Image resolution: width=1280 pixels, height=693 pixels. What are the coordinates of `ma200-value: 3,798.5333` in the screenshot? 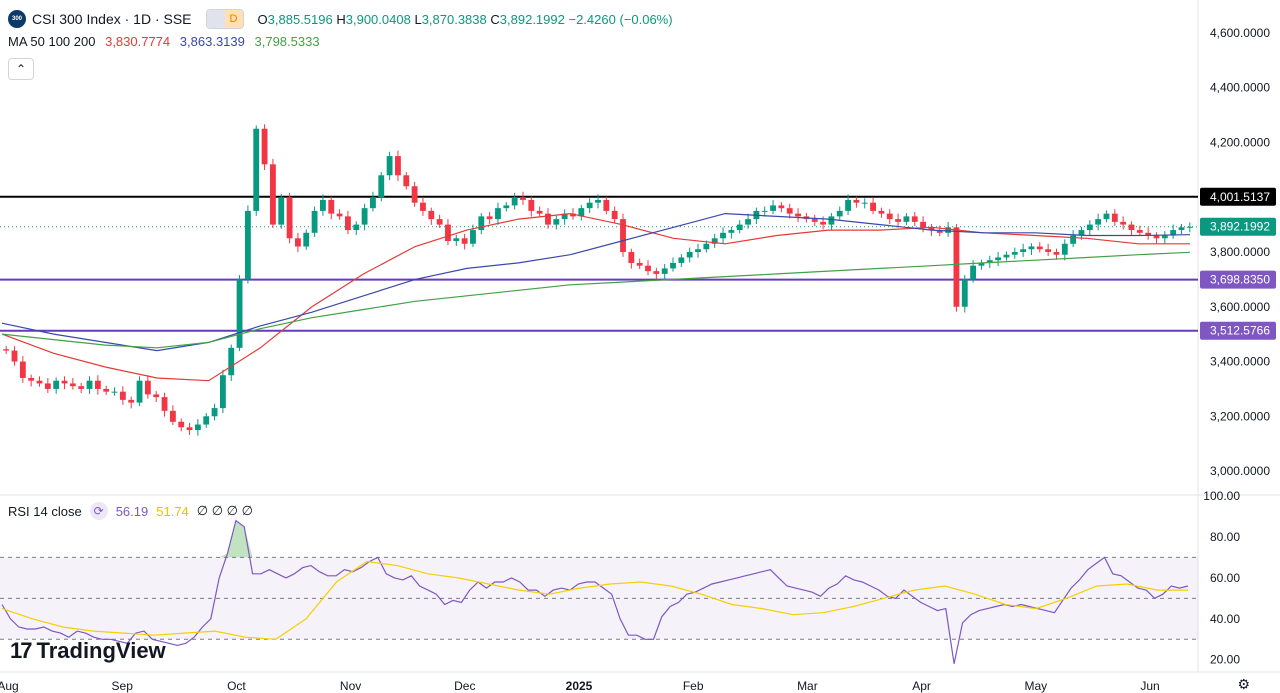 It's located at (287, 41).